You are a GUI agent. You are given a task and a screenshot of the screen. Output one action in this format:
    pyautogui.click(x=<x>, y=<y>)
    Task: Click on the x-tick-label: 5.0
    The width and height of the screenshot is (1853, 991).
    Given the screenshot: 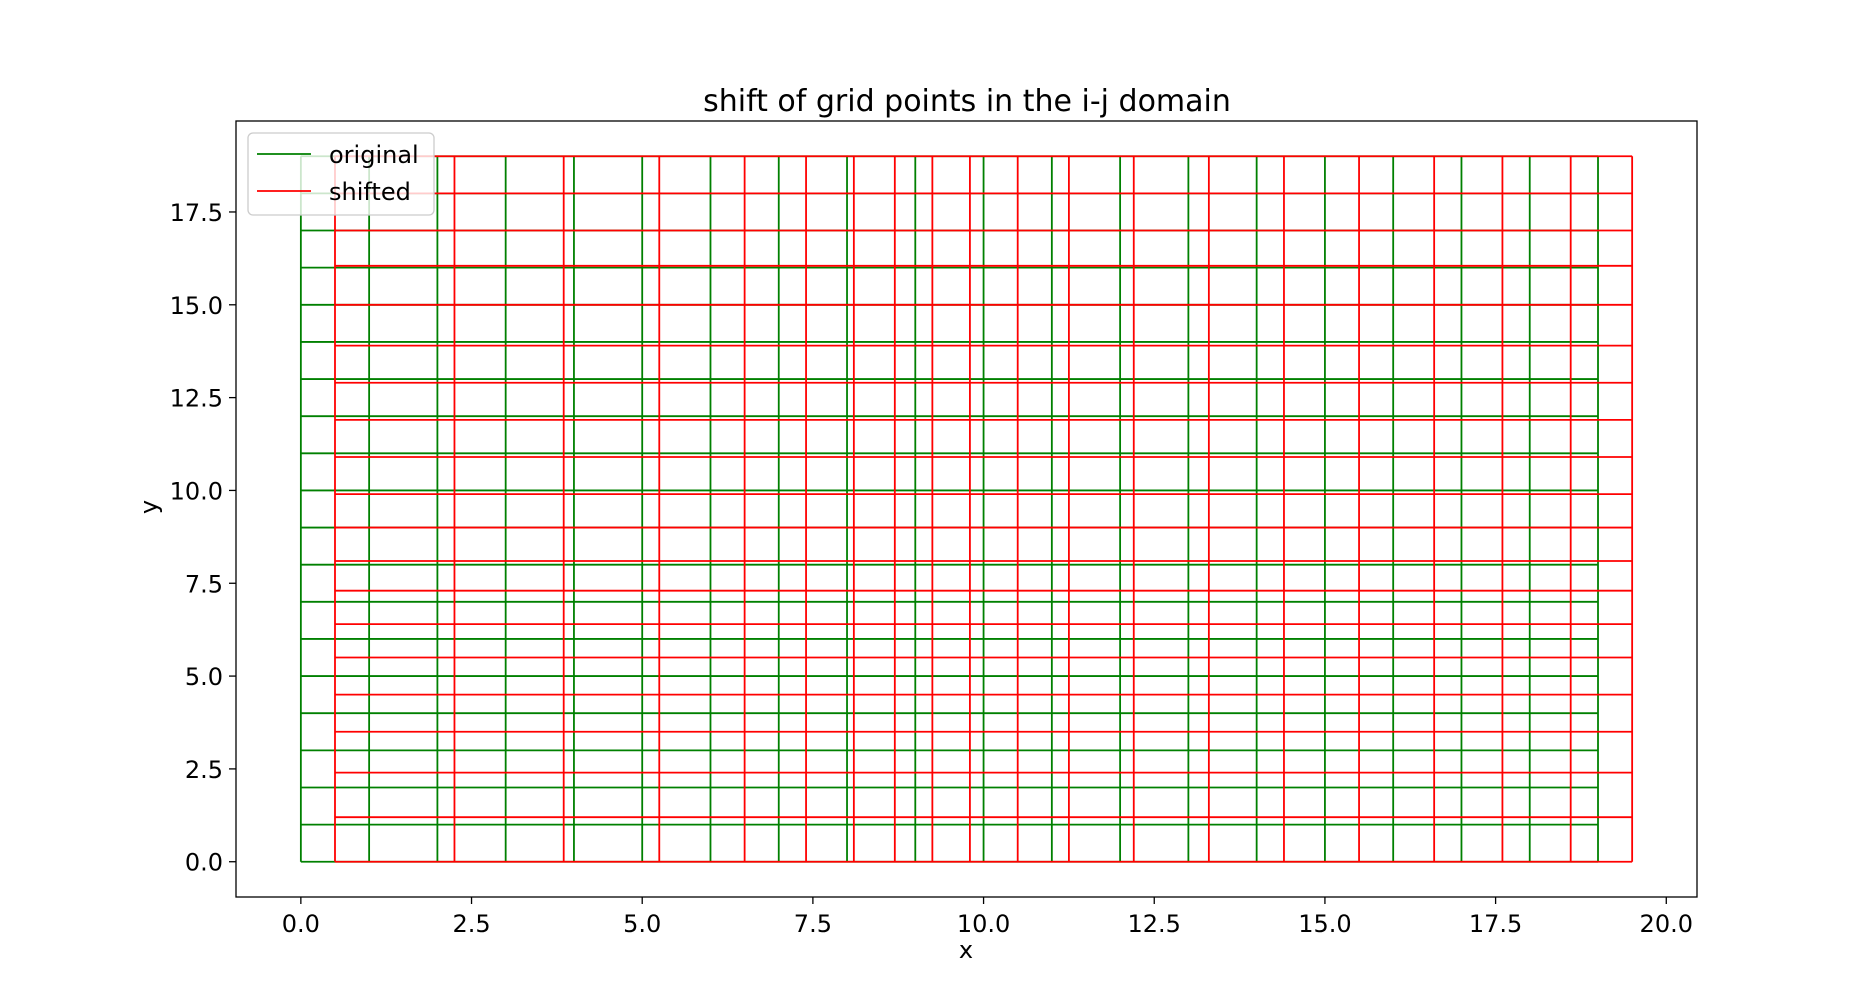 What is the action you would take?
    pyautogui.click(x=642, y=924)
    